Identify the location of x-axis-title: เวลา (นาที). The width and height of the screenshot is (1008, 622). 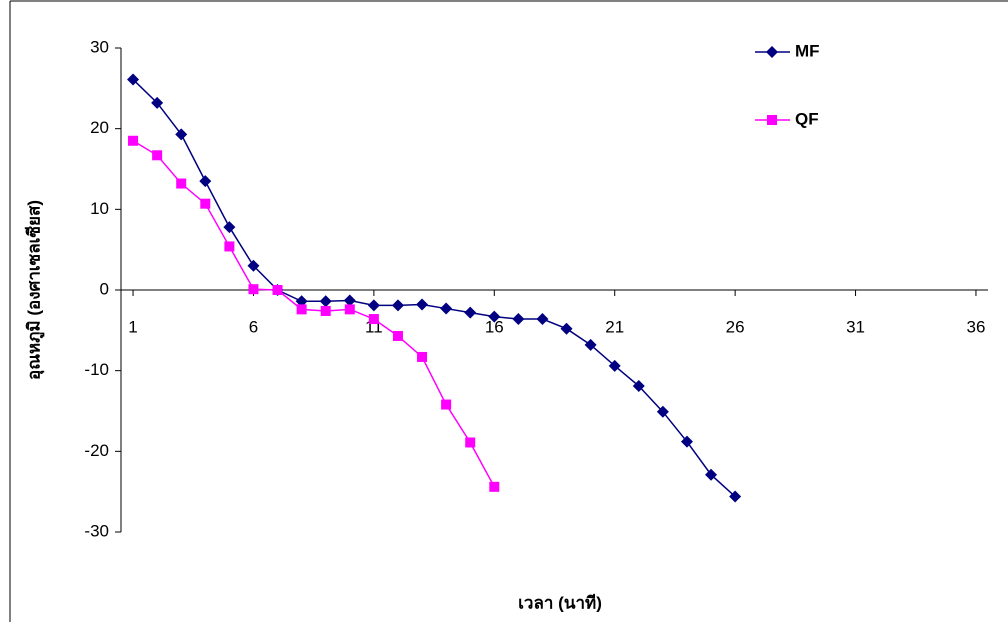
(560, 602).